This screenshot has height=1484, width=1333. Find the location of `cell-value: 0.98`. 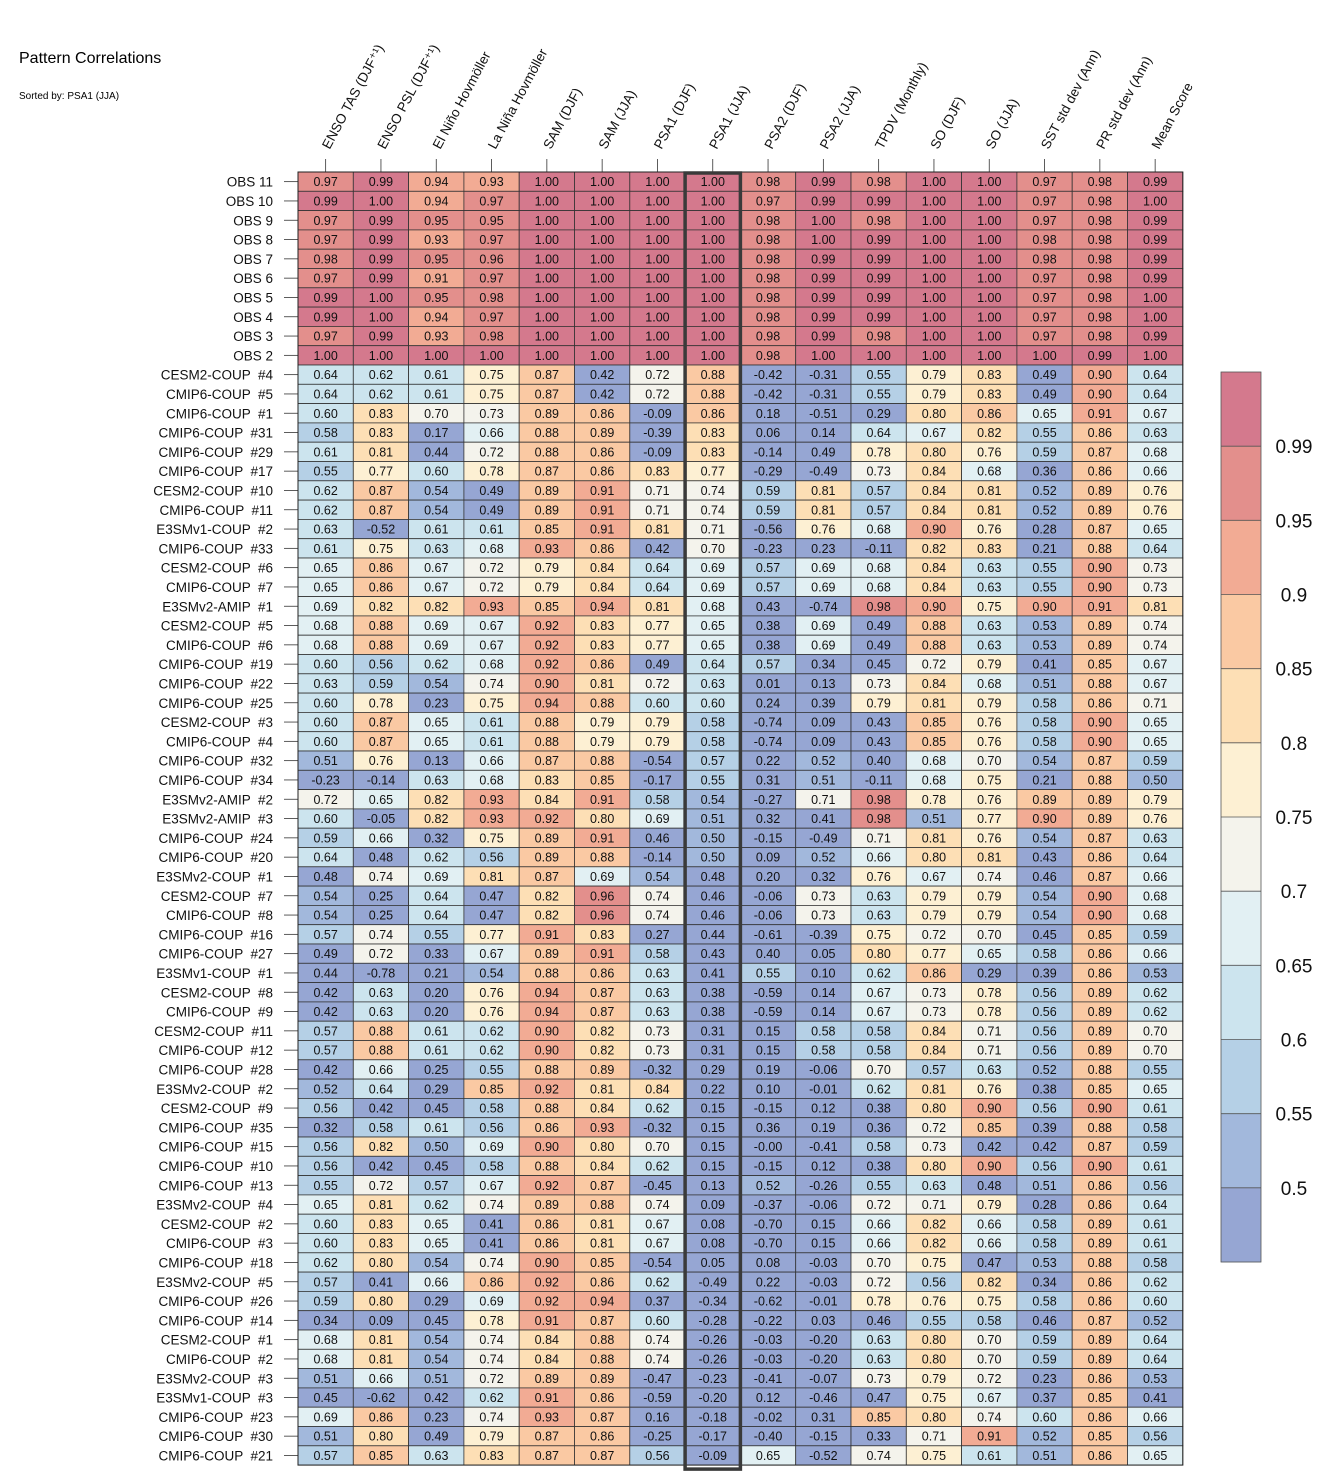

cell-value: 0.98 is located at coordinates (1100, 317).